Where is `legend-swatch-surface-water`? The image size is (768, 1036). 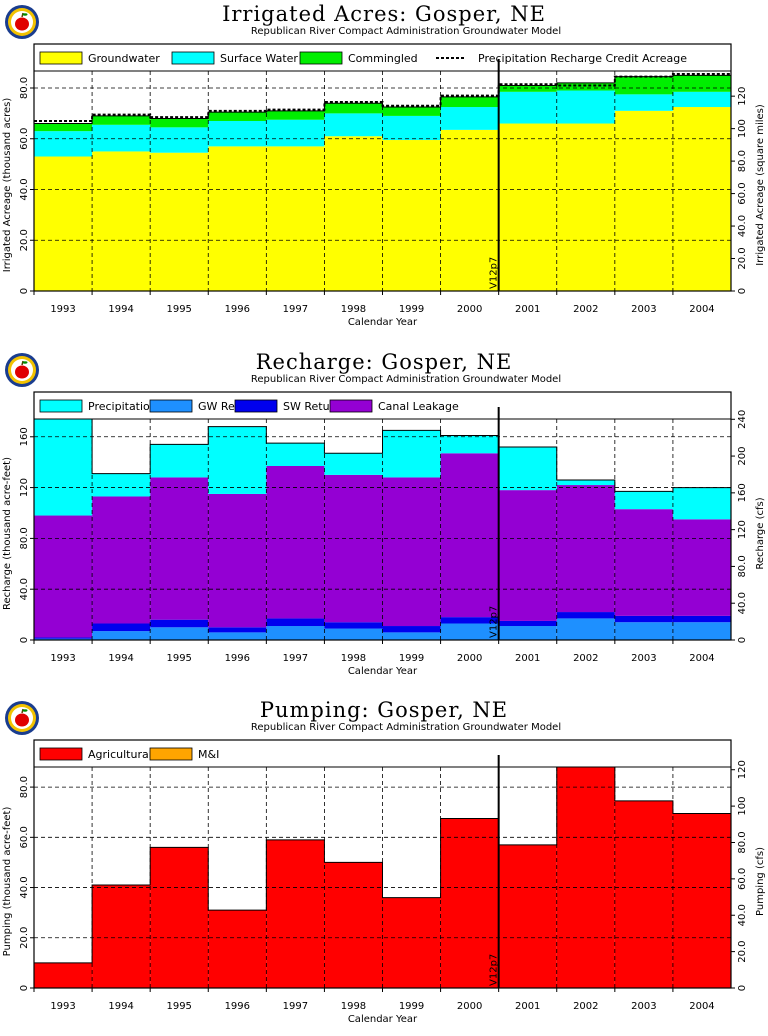 legend-swatch-surface-water is located at coordinates (193, 58).